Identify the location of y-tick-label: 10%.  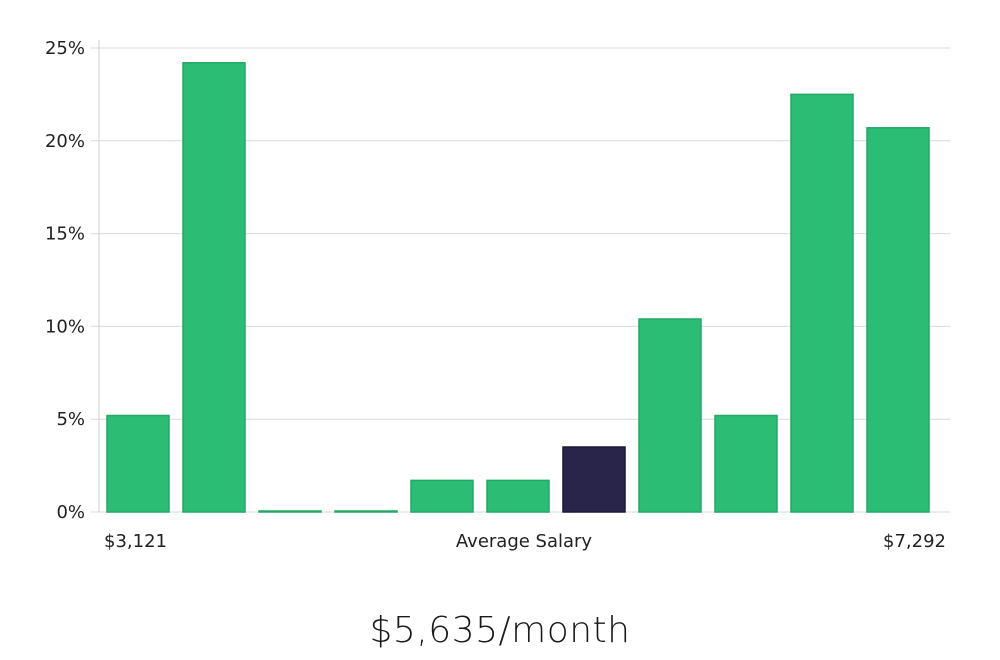
(65, 326).